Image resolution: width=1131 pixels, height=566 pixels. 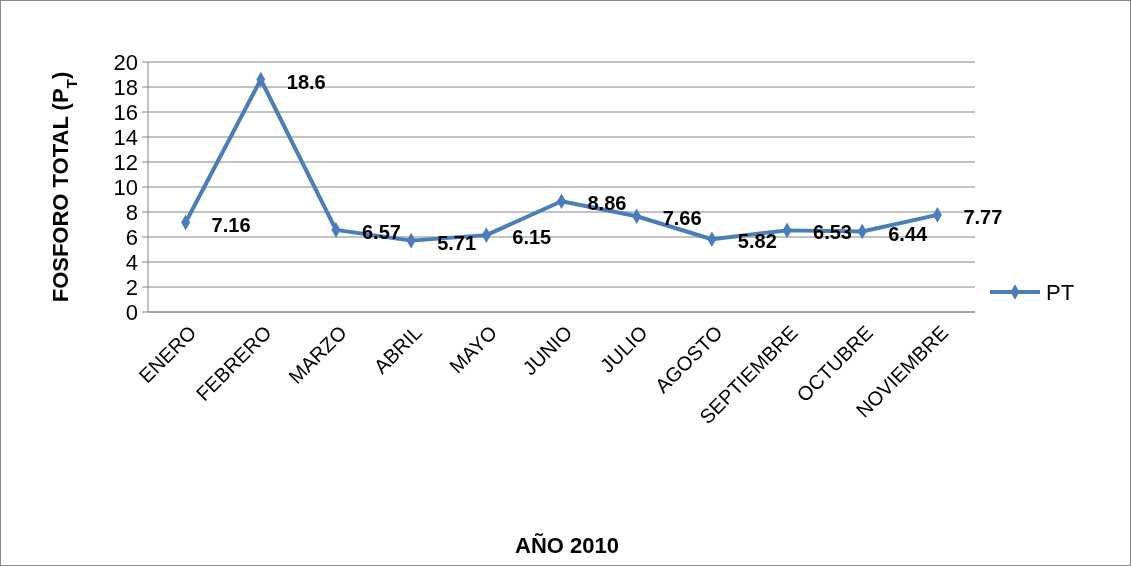 I want to click on y-tick-label: 0, so click(x=131, y=312).